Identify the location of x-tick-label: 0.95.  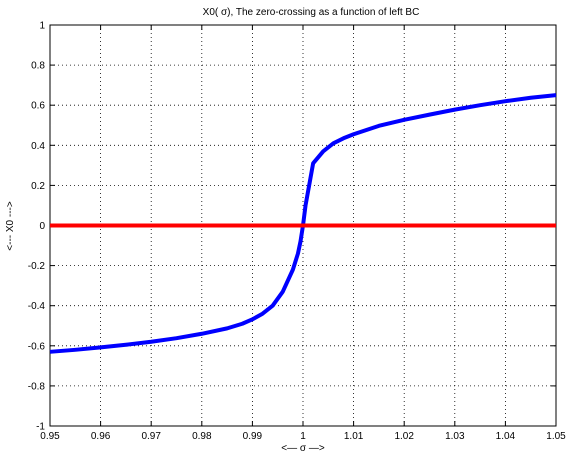
(50, 436).